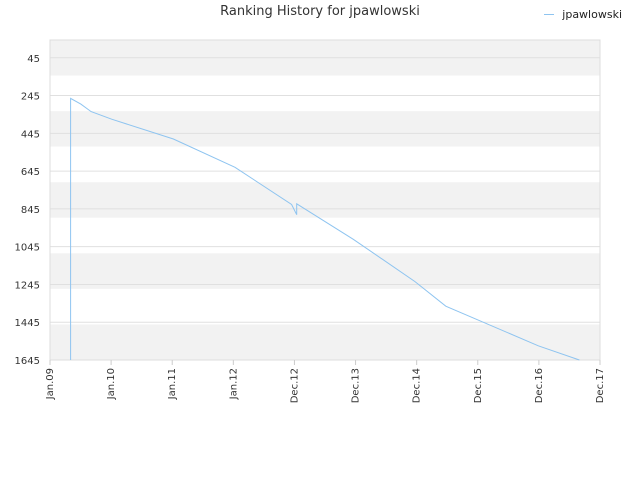 The image size is (640, 480). Describe the element at coordinates (50, 384) in the screenshot. I see `x-tick-label: Jan.09` at that location.